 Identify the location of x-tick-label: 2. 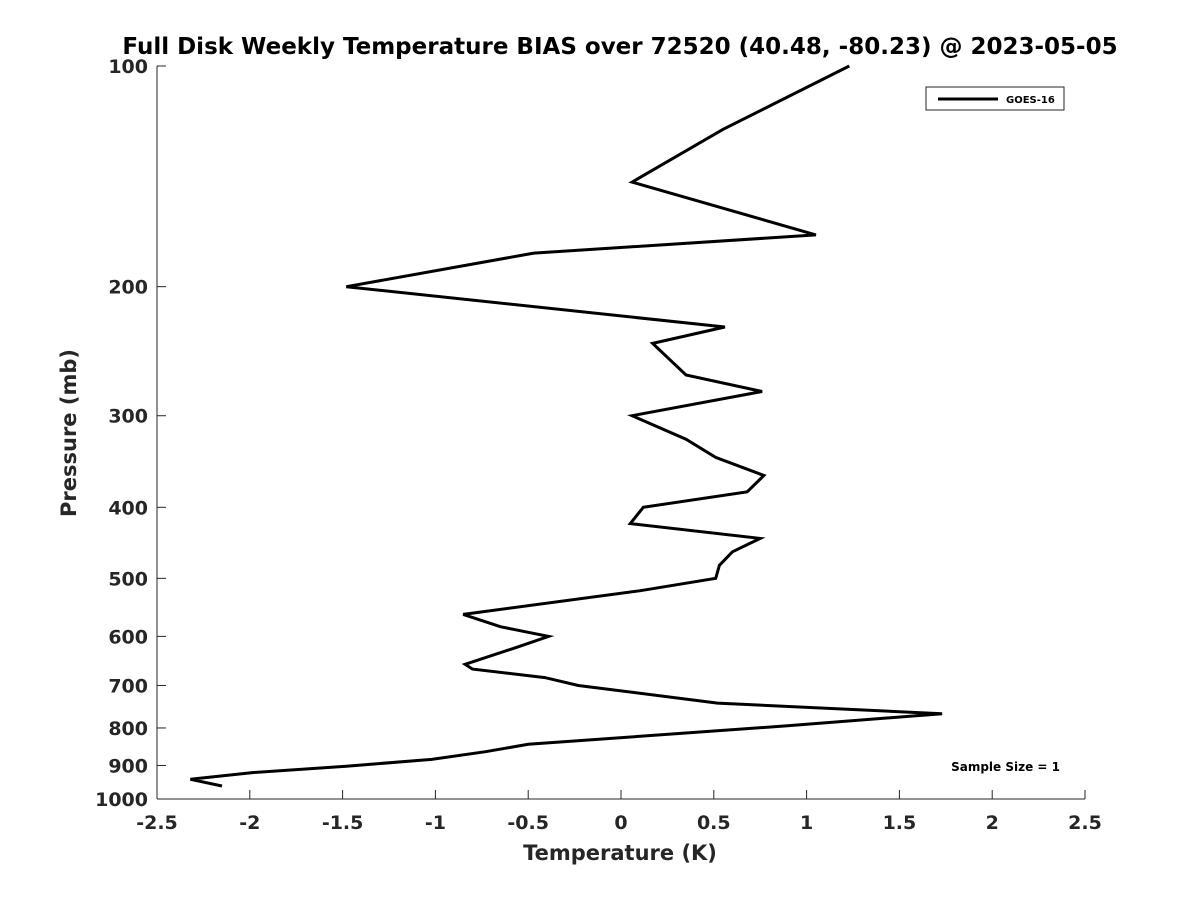
(992, 823).